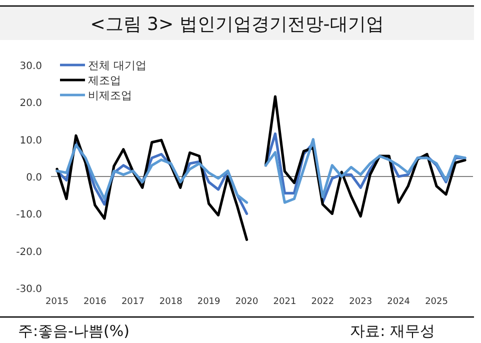 The height and width of the screenshot is (343, 481). I want to click on chart-title: <그림 3> 법인기업경기전망-대기업, so click(237, 24).